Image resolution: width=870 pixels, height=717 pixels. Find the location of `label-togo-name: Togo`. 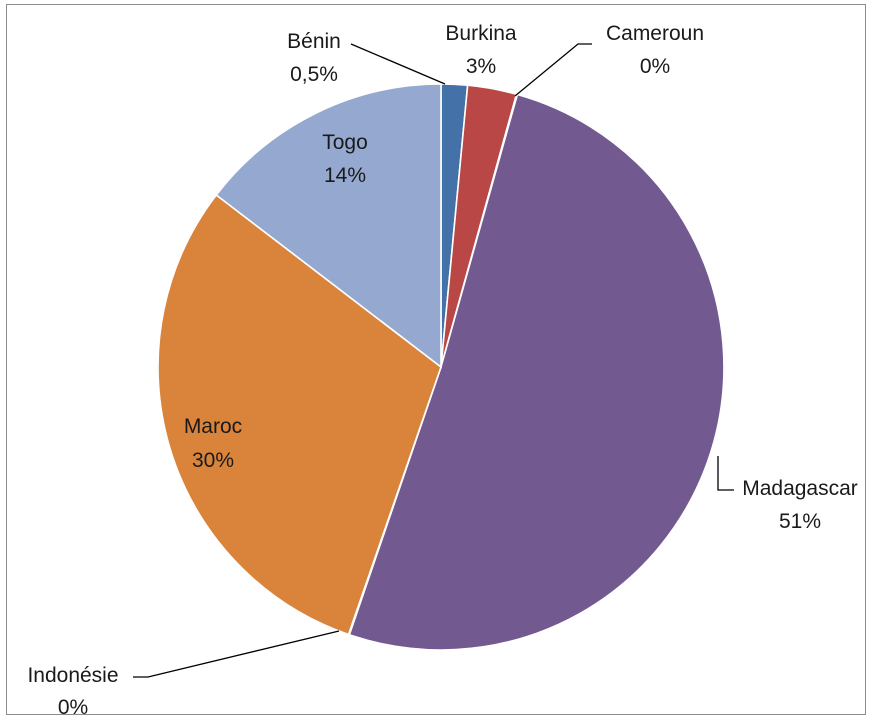

label-togo-name: Togo is located at coordinates (345, 142).